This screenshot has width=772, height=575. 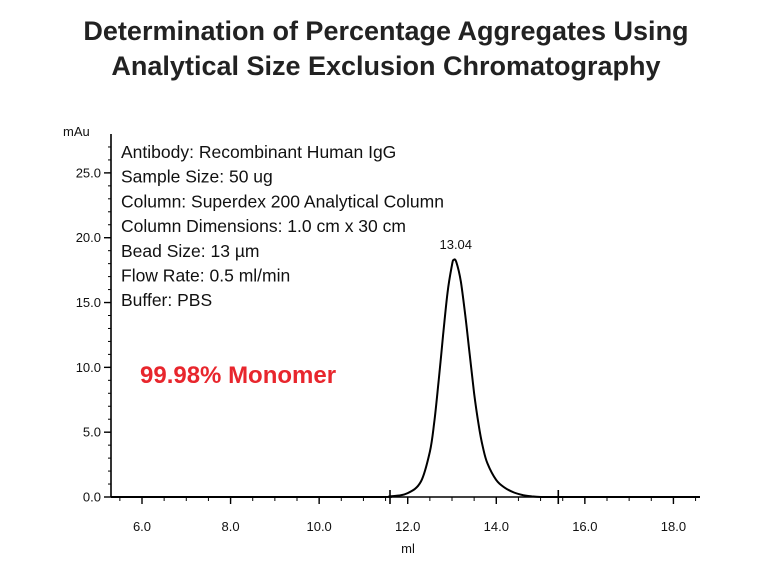 What do you see at coordinates (88, 367) in the screenshot?
I see `y-tick-label: 10.0` at bounding box center [88, 367].